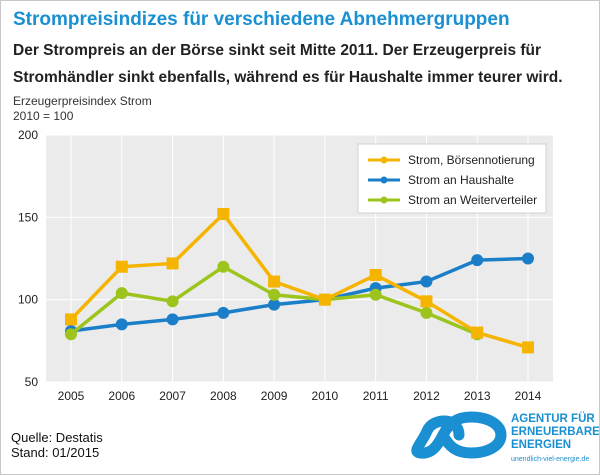  What do you see at coordinates (299, 294) in the screenshot?
I see `series-line` at bounding box center [299, 294].